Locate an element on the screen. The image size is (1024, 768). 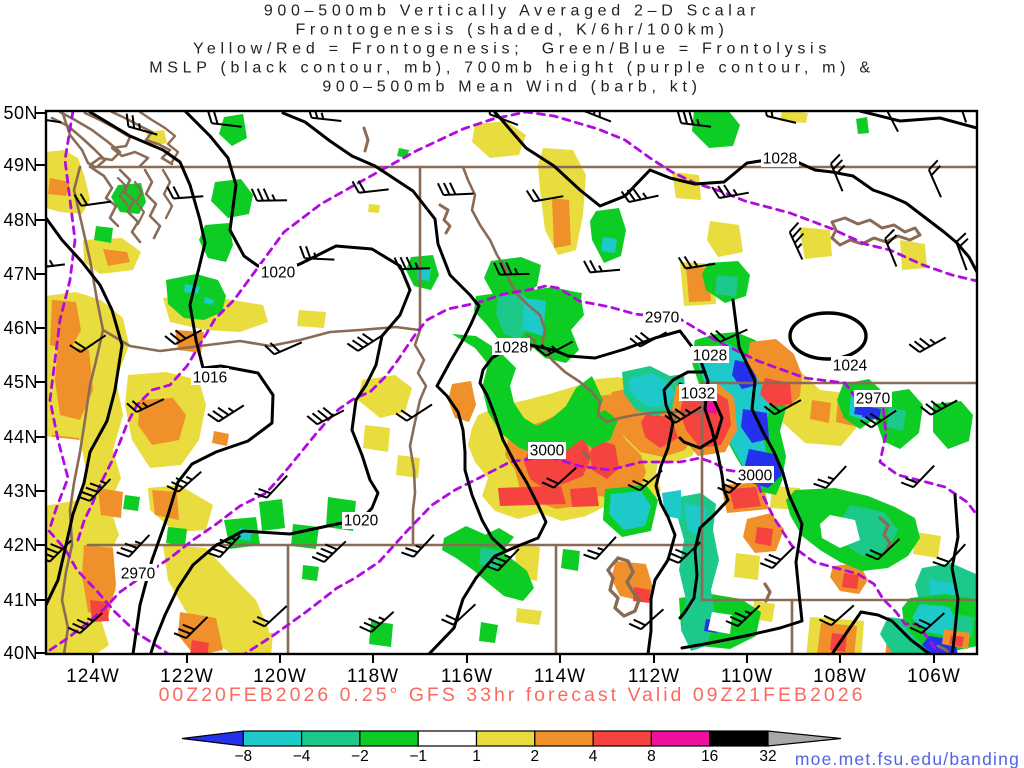
svg-text: −4 is located at coordinates (302, 756).